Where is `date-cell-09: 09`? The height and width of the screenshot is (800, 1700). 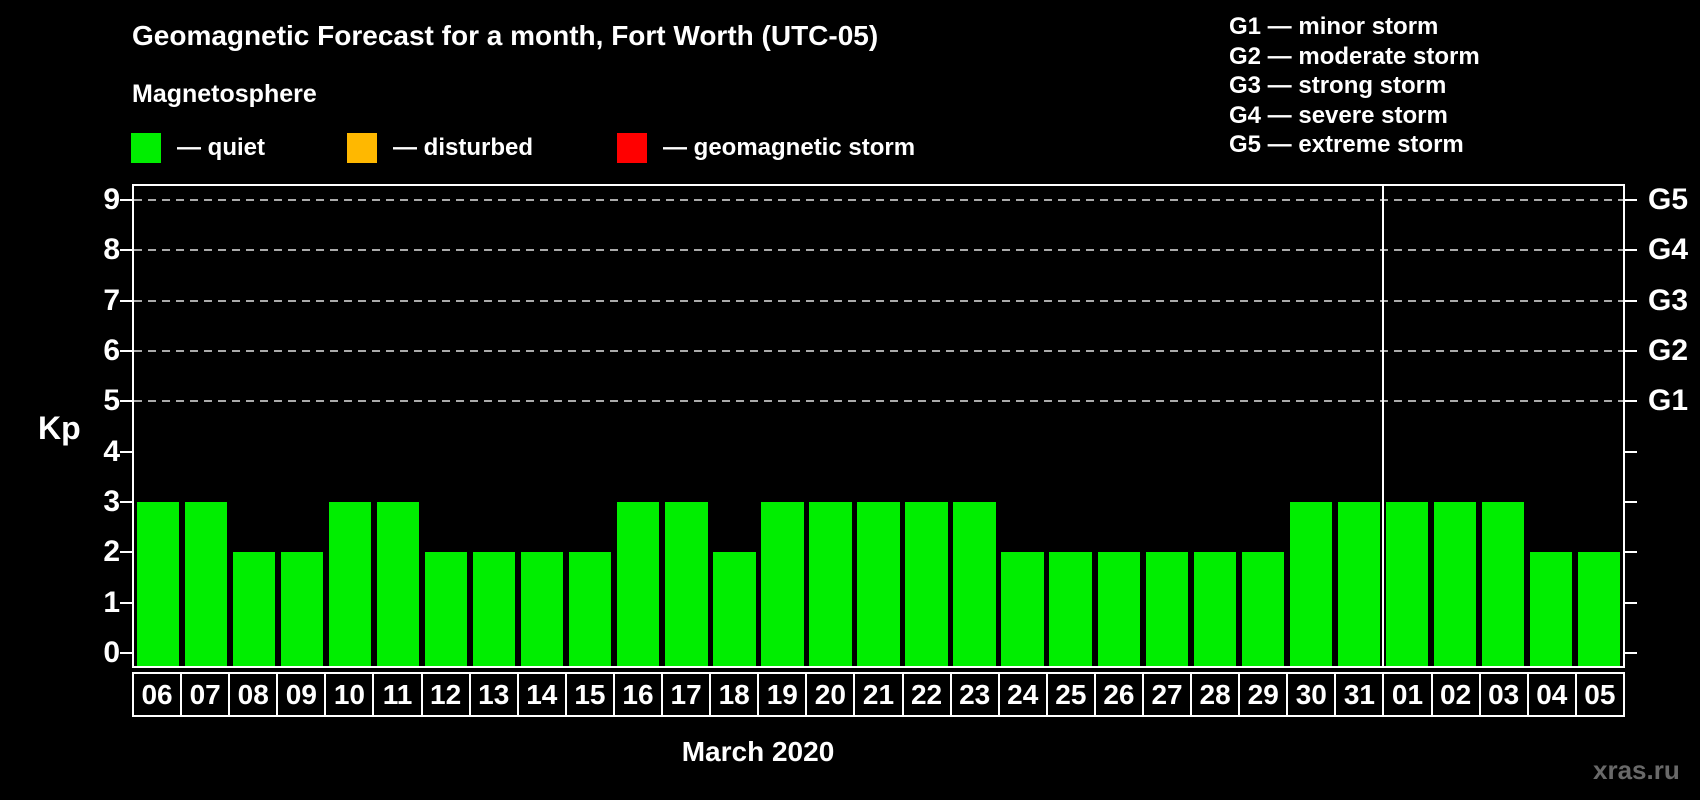
date-cell-09: 09 is located at coordinates (301, 694).